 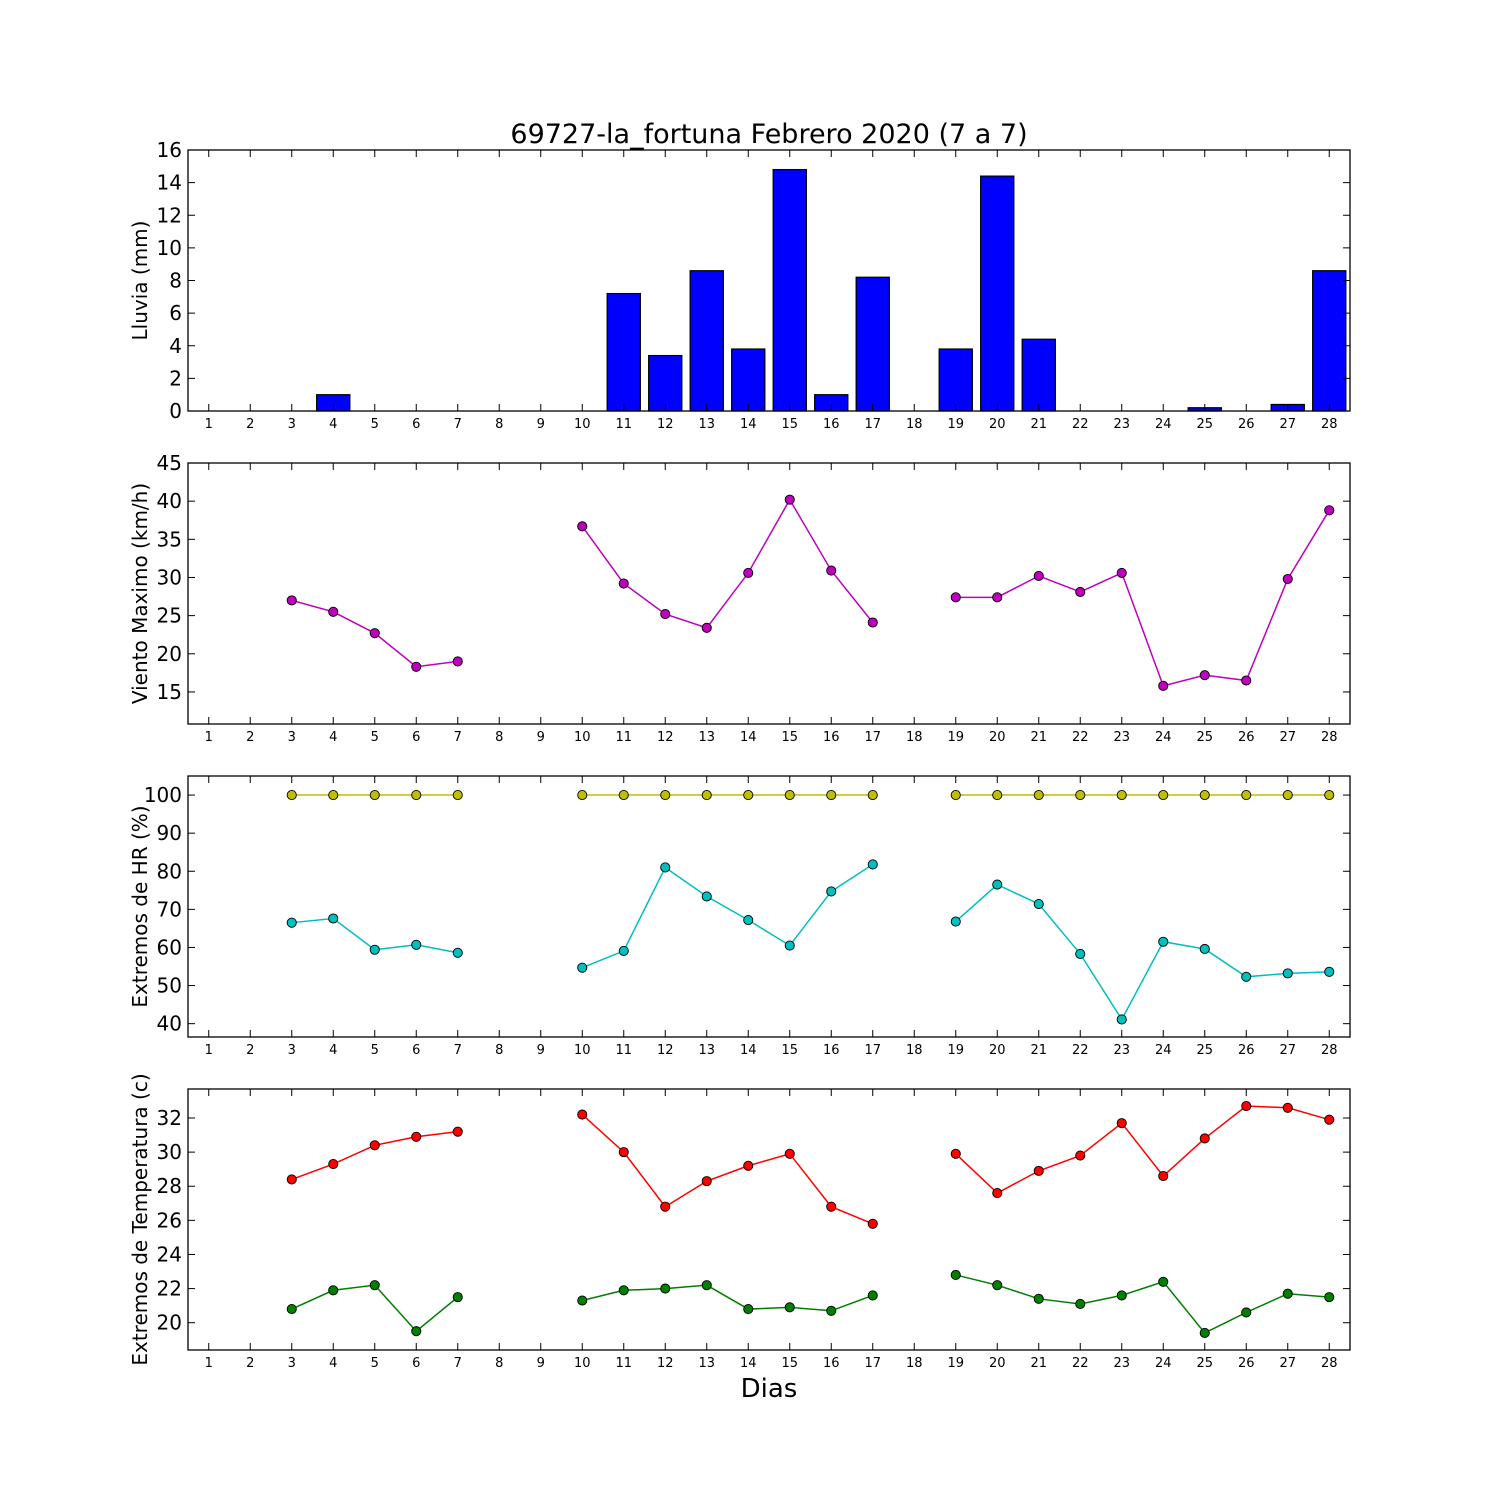 I want to click on wind-xtick-label: 26, so click(x=1246, y=737).